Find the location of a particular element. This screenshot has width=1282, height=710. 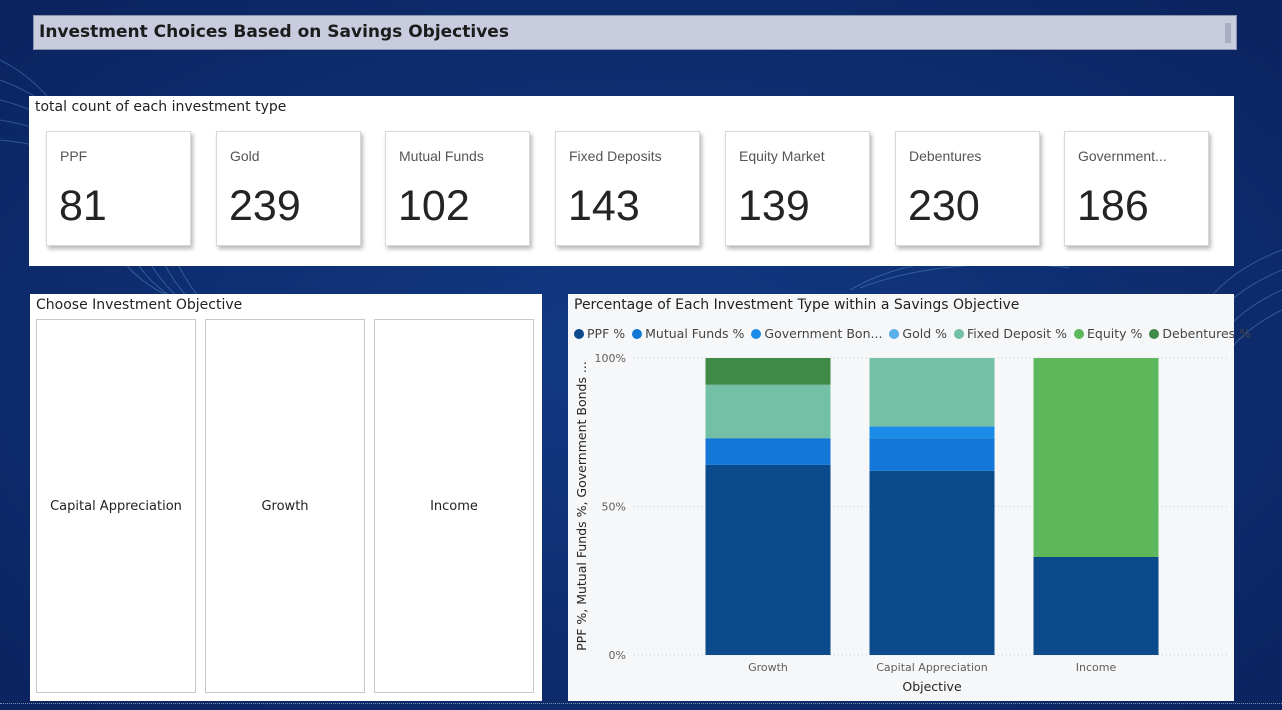

kpi-card-gold: Gold 239 is located at coordinates (288, 188).